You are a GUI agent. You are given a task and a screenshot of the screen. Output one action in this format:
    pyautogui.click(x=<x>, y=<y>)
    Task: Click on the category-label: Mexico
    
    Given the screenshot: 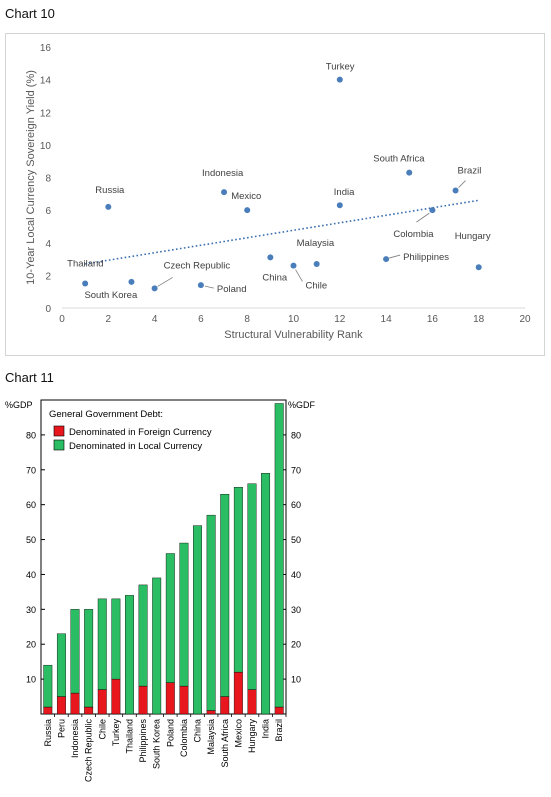 What is the action you would take?
    pyautogui.click(x=238, y=733)
    